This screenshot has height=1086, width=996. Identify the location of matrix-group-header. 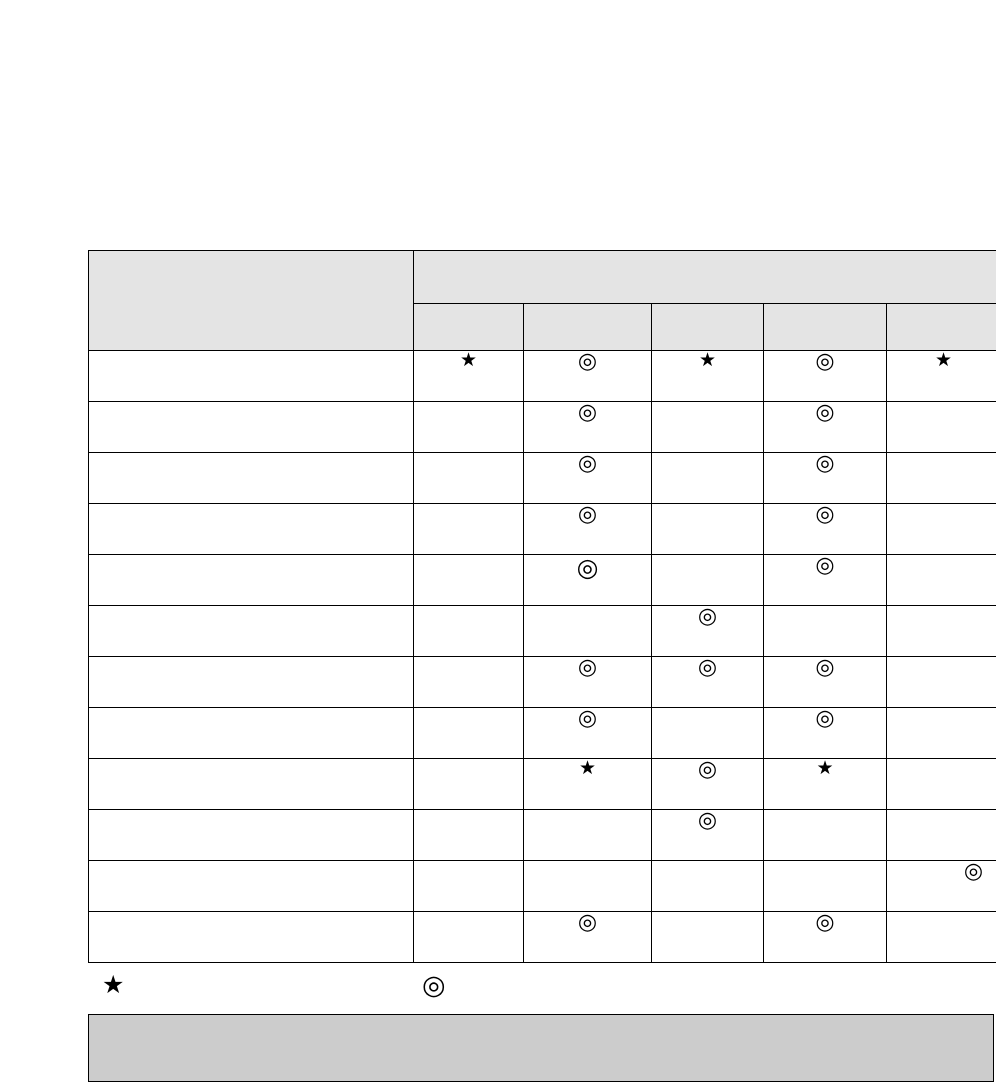
(704, 277).